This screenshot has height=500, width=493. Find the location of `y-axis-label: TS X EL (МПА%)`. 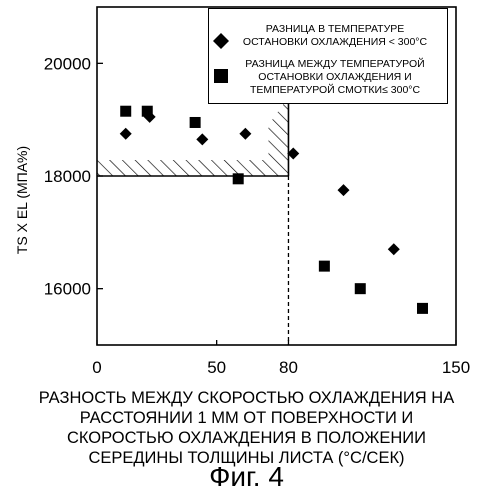

y-axis-label: TS X EL (МПА%) is located at coordinates (22, 200).